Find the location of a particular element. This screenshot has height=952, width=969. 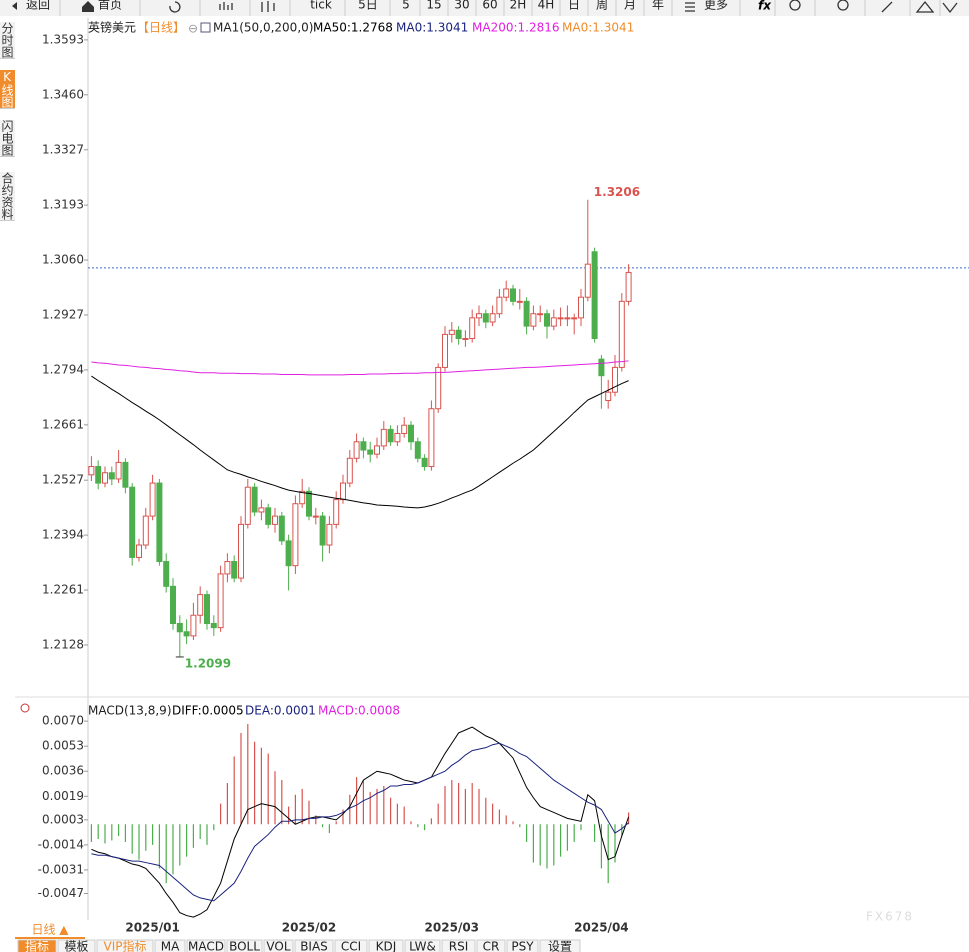

toolbar-button: 更多 is located at coordinates (716, 6).